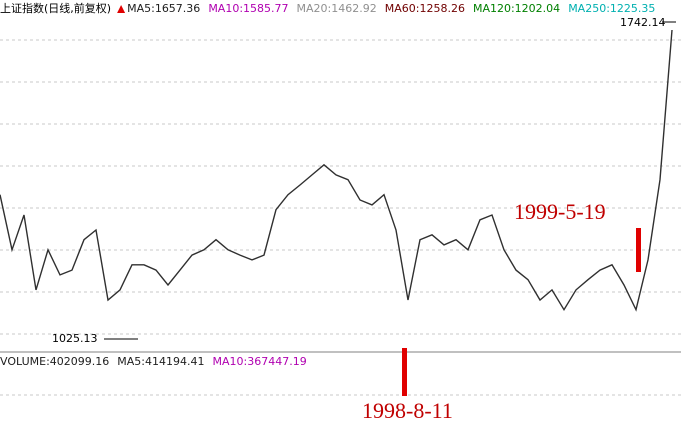 This screenshot has width=681, height=435. Describe the element at coordinates (163, 8) in the screenshot. I see `legend-item: MA5:1657.36` at that location.